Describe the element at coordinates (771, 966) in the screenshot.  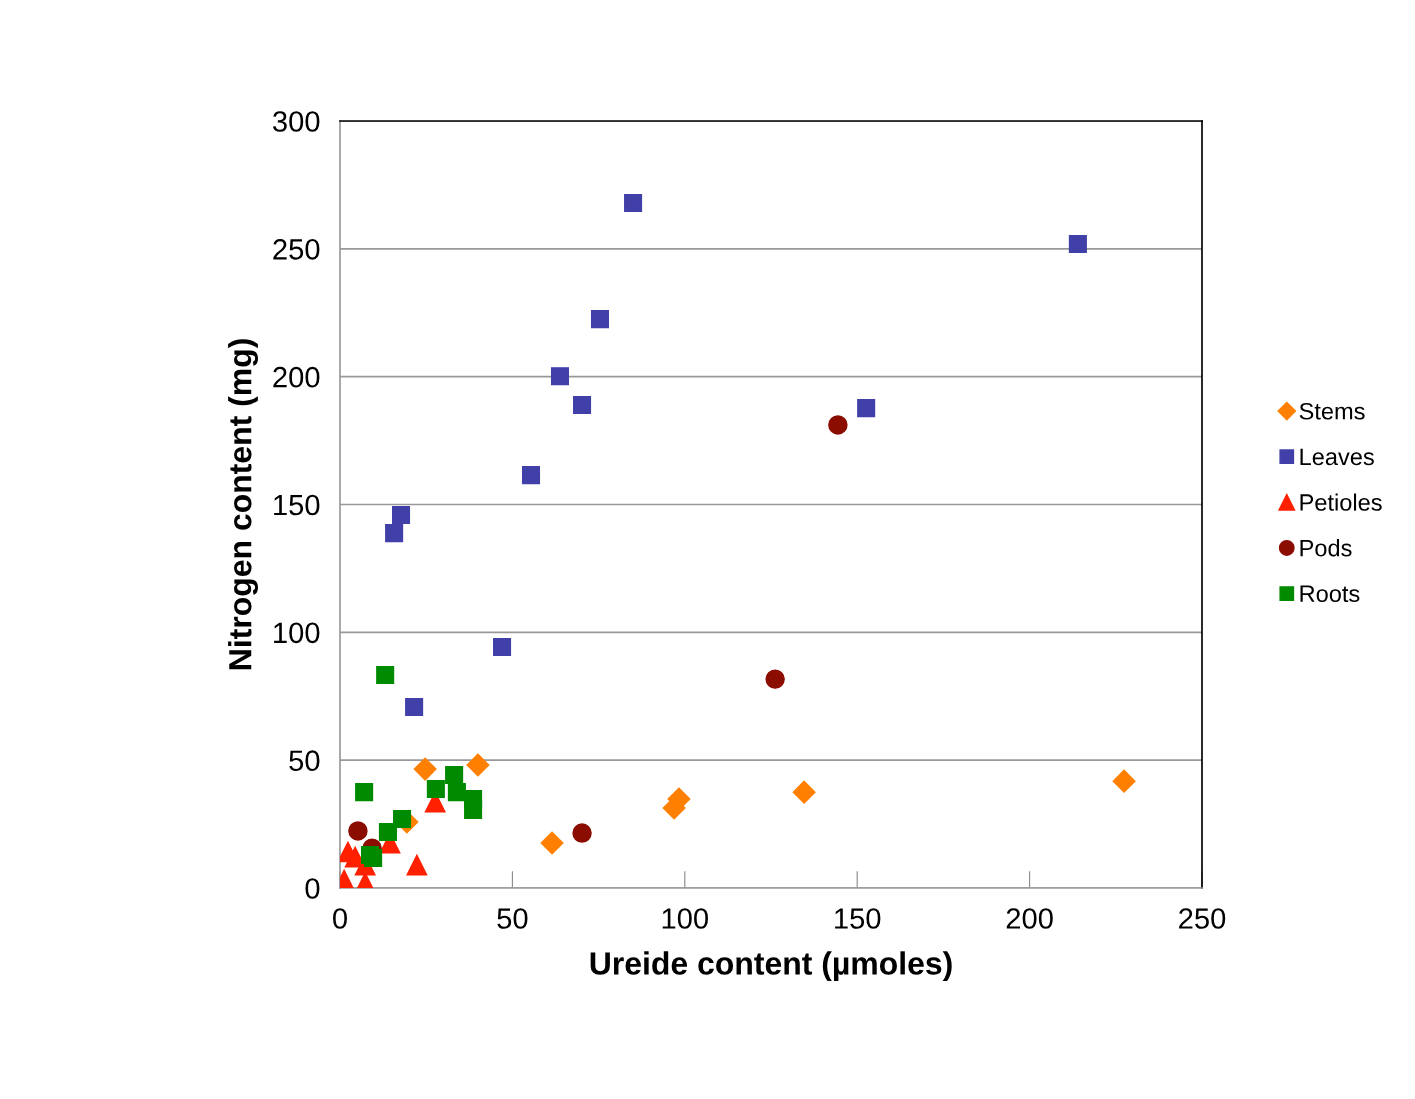
I see `x-axis-title: Ureide content (µmoles)` at that location.